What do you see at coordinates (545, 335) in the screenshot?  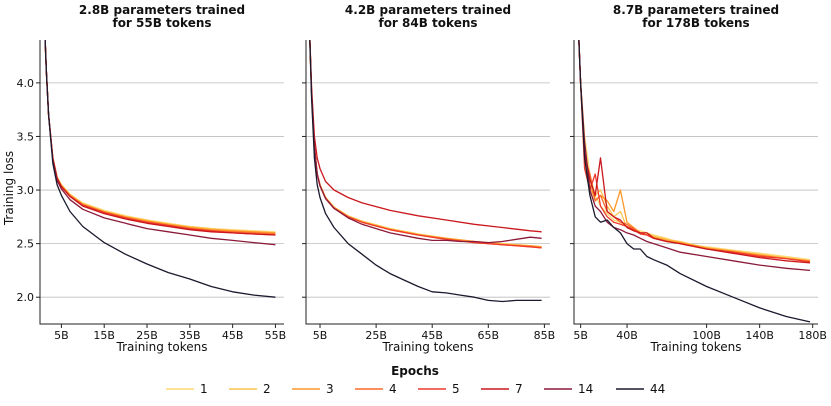 I see `x-tick-label: 85B` at bounding box center [545, 335].